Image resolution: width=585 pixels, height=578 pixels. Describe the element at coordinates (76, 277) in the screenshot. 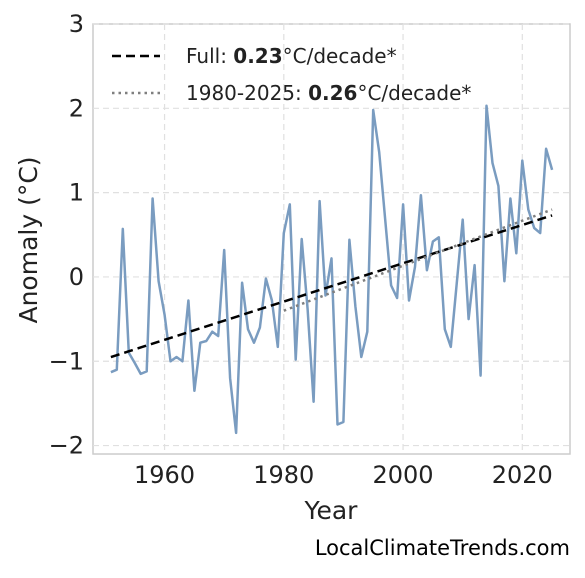

I see `y-tick-label: 0` at that location.